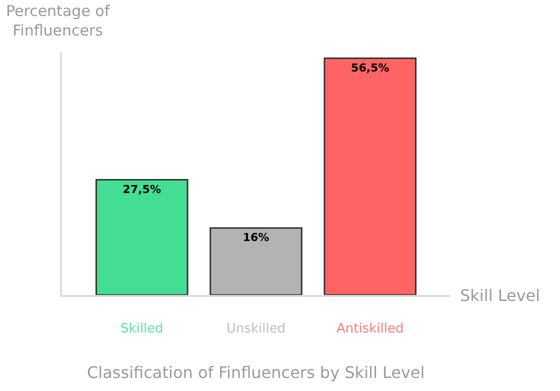 This screenshot has height=391, width=560. What do you see at coordinates (370, 67) in the screenshot?
I see `data-label: 56,5%` at bounding box center [370, 67].